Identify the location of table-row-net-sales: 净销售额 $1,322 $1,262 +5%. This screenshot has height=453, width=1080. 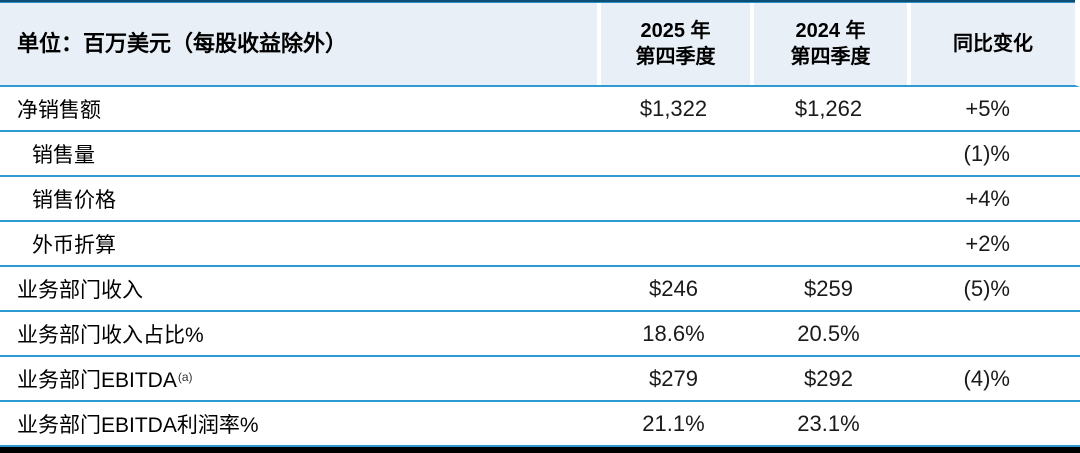
(540, 109).